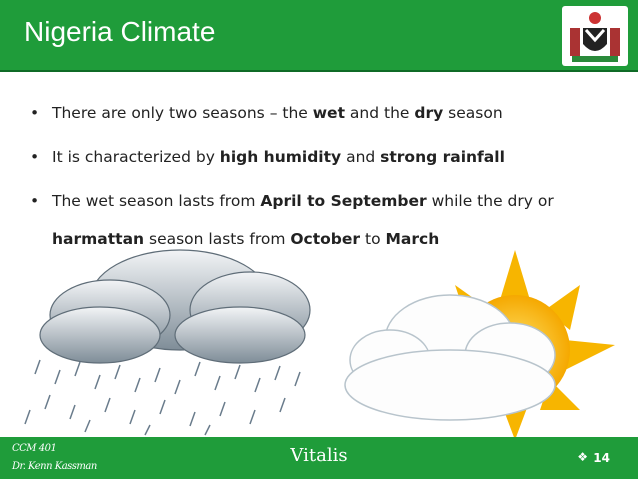 Image resolution: width=638 pixels, height=479 pixels. What do you see at coordinates (217, 239) in the screenshot?
I see `bullet-text: season lasts from` at bounding box center [217, 239].